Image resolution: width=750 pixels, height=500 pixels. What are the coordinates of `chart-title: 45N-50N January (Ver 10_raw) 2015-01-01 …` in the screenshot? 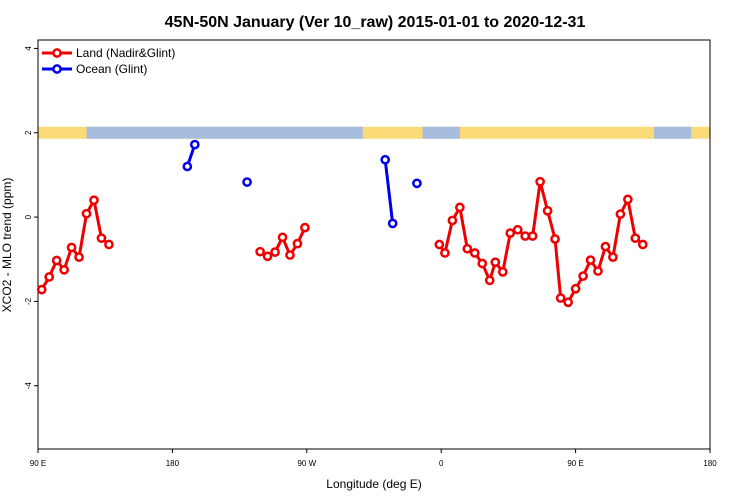 It's located at (375, 22).